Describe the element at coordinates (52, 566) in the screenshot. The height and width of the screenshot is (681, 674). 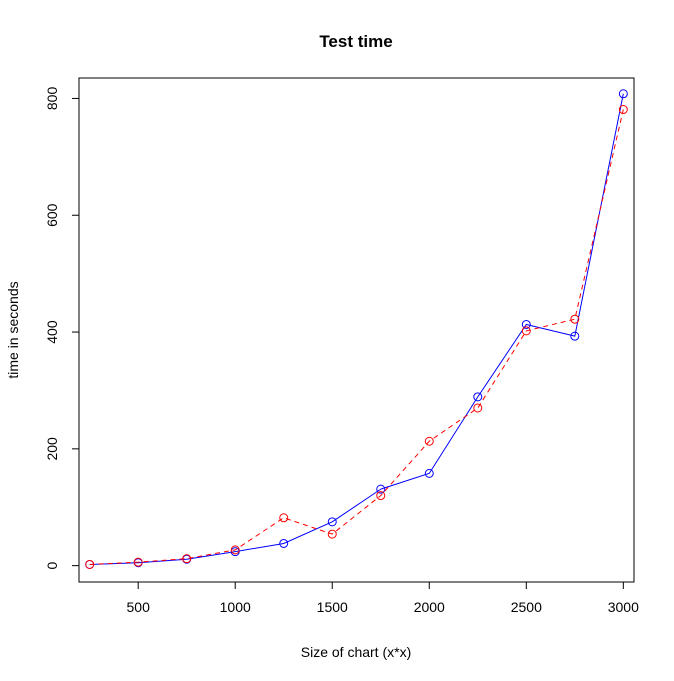
I see `y-tick-label: 0` at that location.